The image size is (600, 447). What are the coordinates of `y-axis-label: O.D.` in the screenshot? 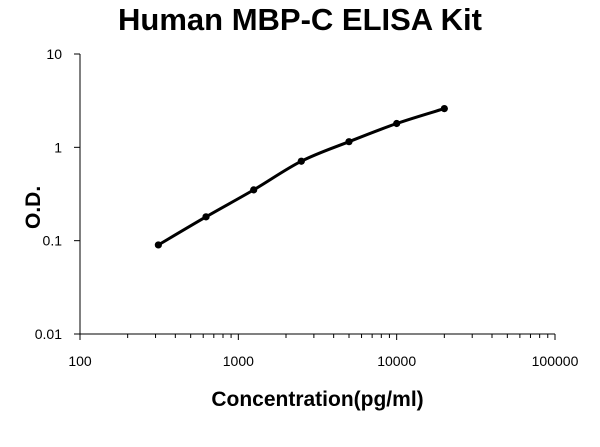 It's located at (33, 207).